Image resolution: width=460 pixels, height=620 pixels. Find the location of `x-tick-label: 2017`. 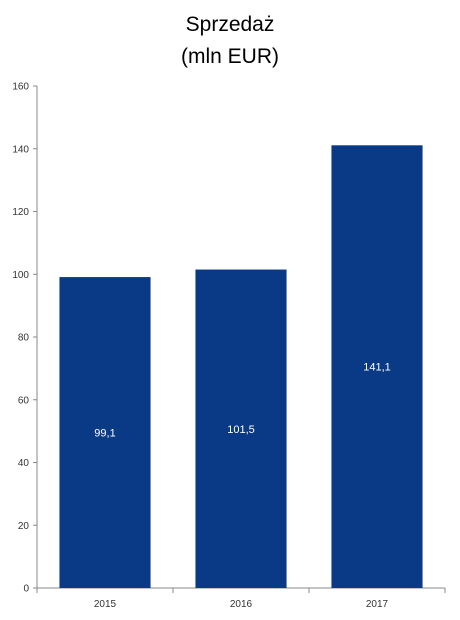

x-tick-label: 2017 is located at coordinates (377, 604).